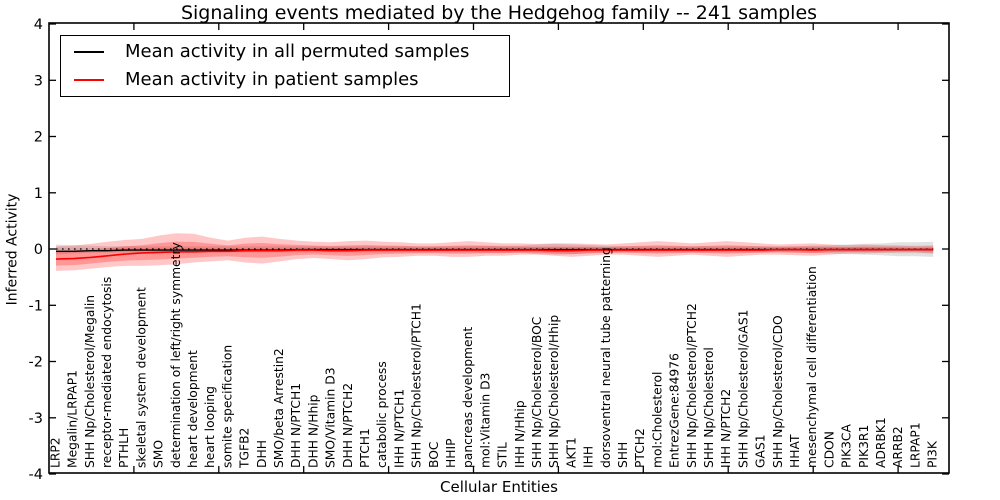 The height and width of the screenshot is (500, 1000). I want to click on x-category-label: EntrezGene:84976, so click(675, 410).